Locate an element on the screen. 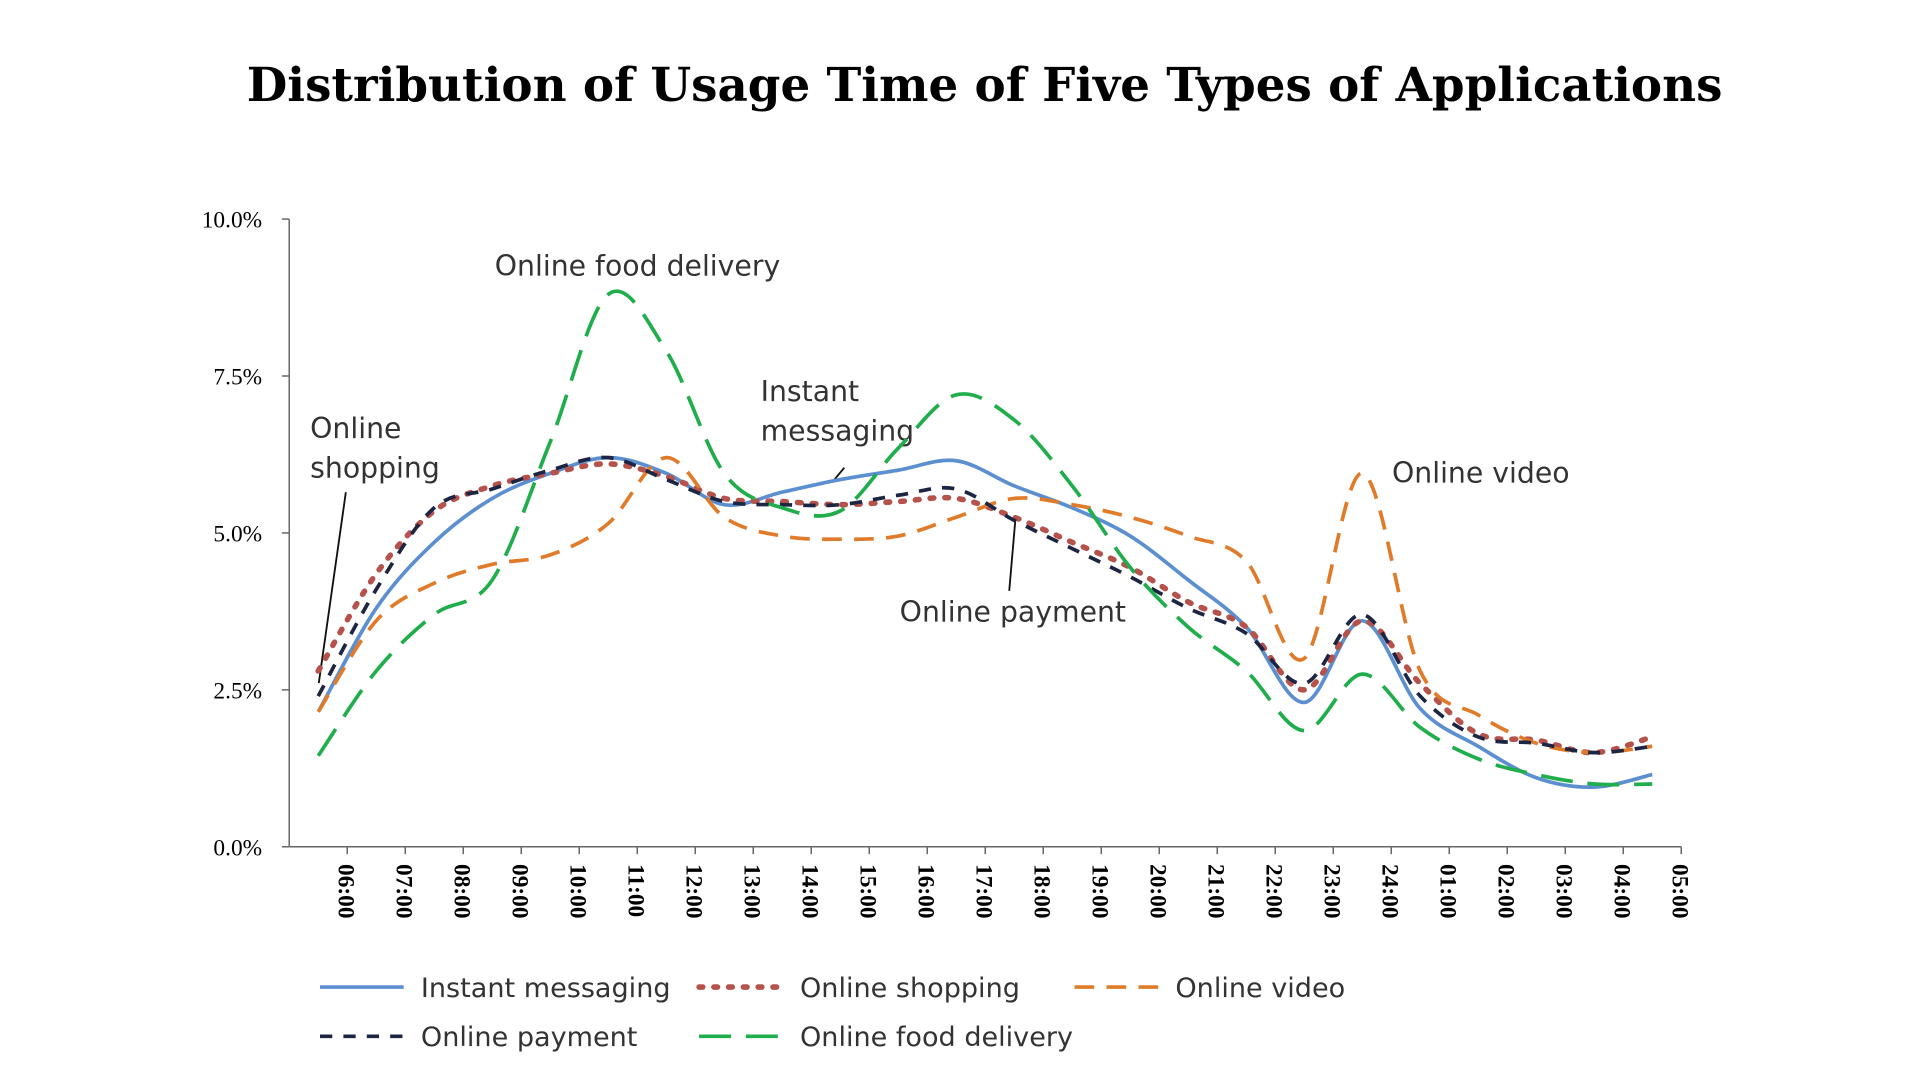  annotation: Instant messaging is located at coordinates (838, 411).